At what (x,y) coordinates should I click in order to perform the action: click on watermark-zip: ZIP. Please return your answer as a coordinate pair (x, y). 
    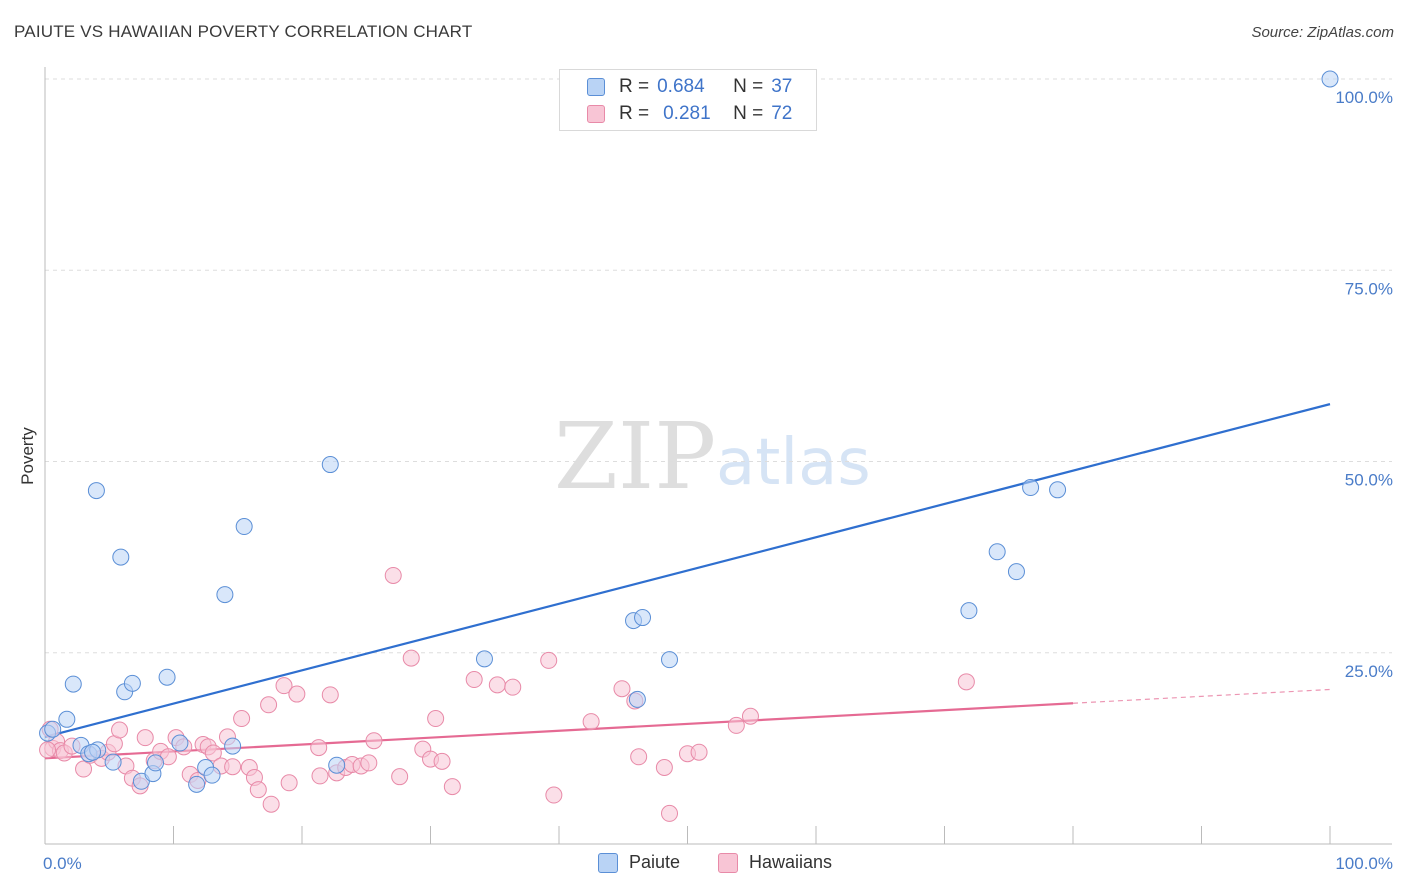
    Looking at the image, I should click on (635, 456).